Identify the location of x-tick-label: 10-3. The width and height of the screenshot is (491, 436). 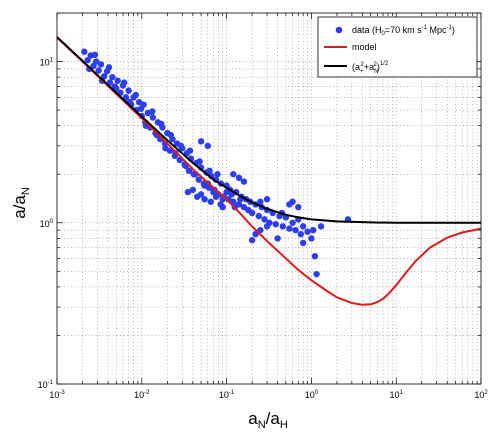
(57, 395).